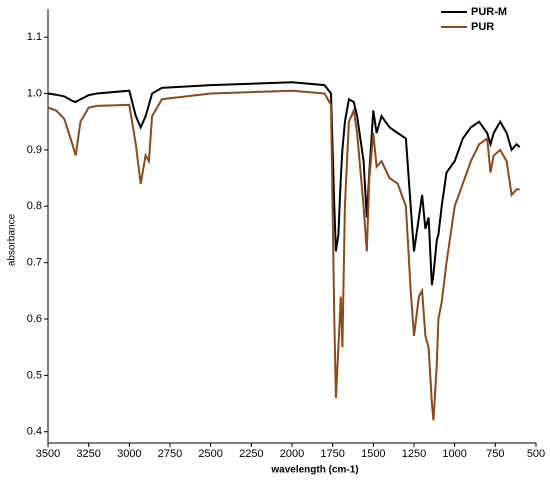  What do you see at coordinates (292, 454) in the screenshot?
I see `x-tick-label: 2000` at bounding box center [292, 454].